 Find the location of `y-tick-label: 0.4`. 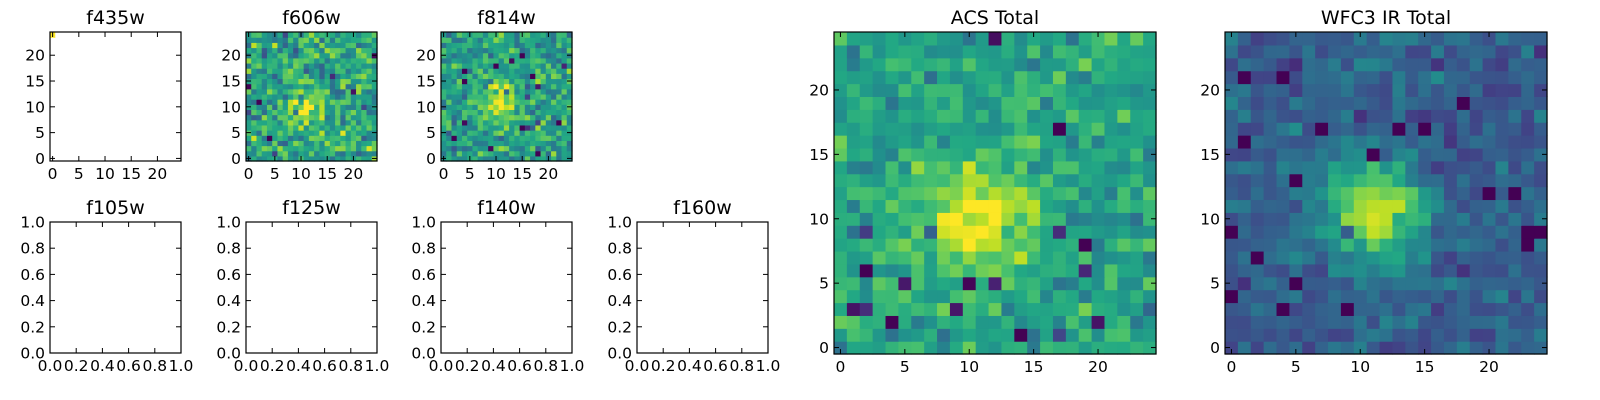

y-tick-label: 0.4 is located at coordinates (228, 301).